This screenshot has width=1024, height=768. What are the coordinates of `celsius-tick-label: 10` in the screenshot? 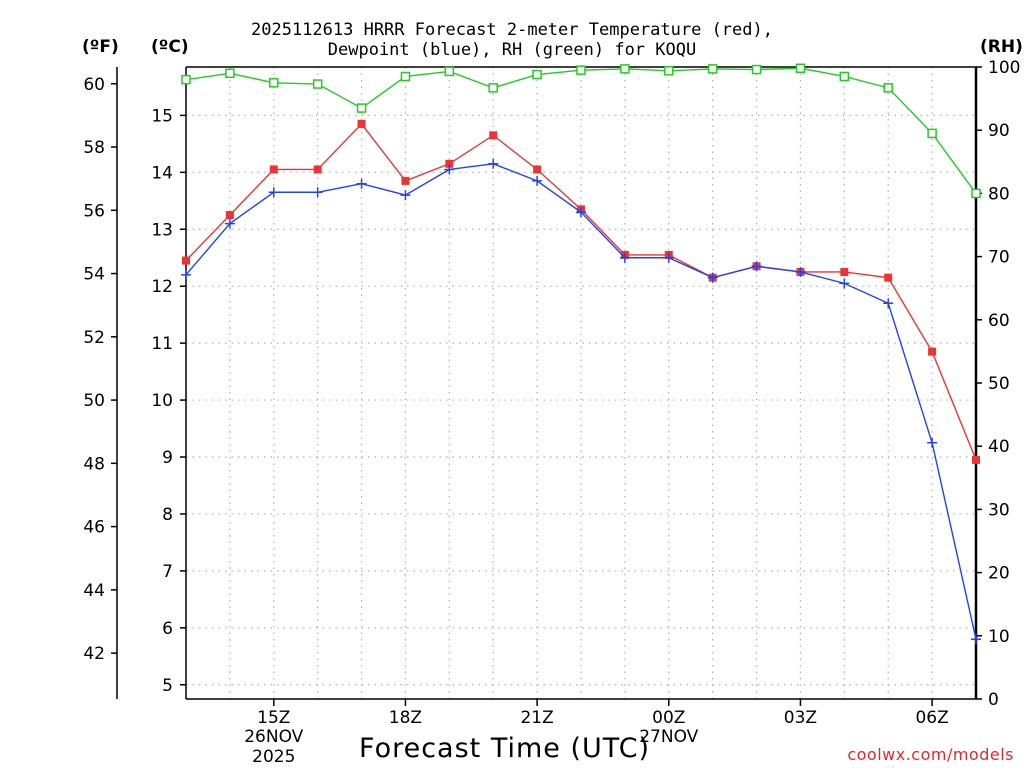 It's located at (162, 401).